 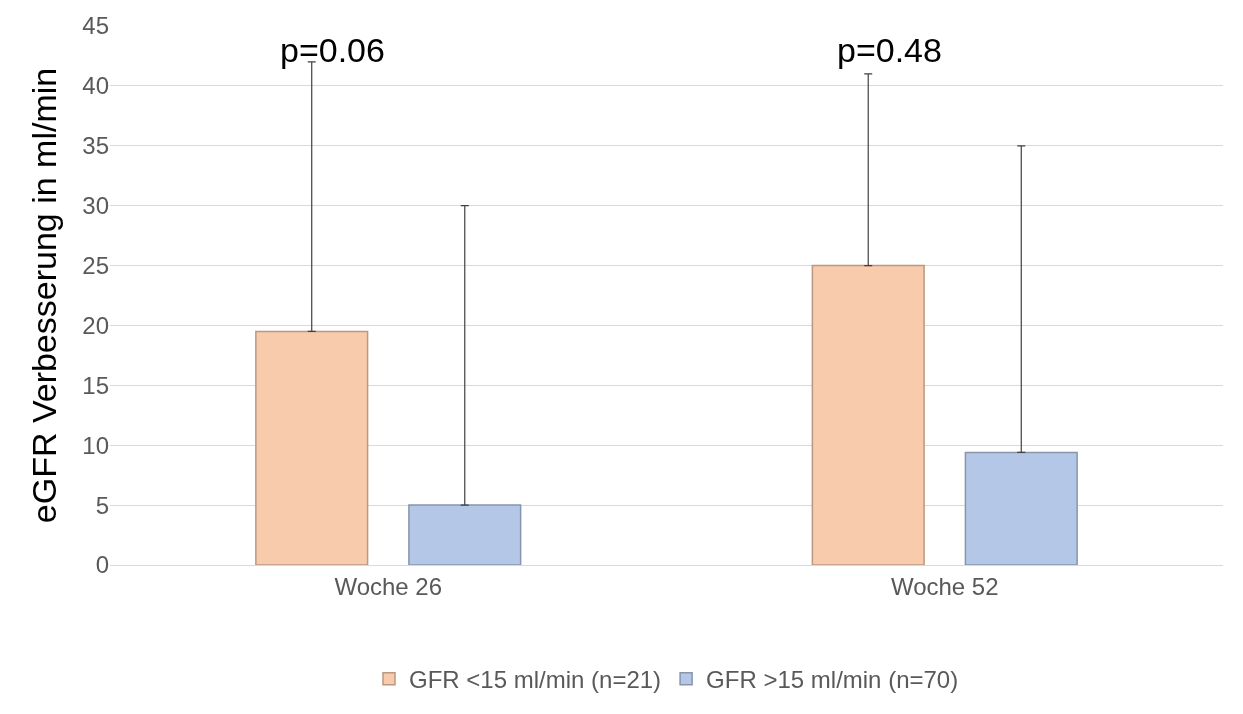 I want to click on y-tick-label: 0, so click(x=102, y=565).